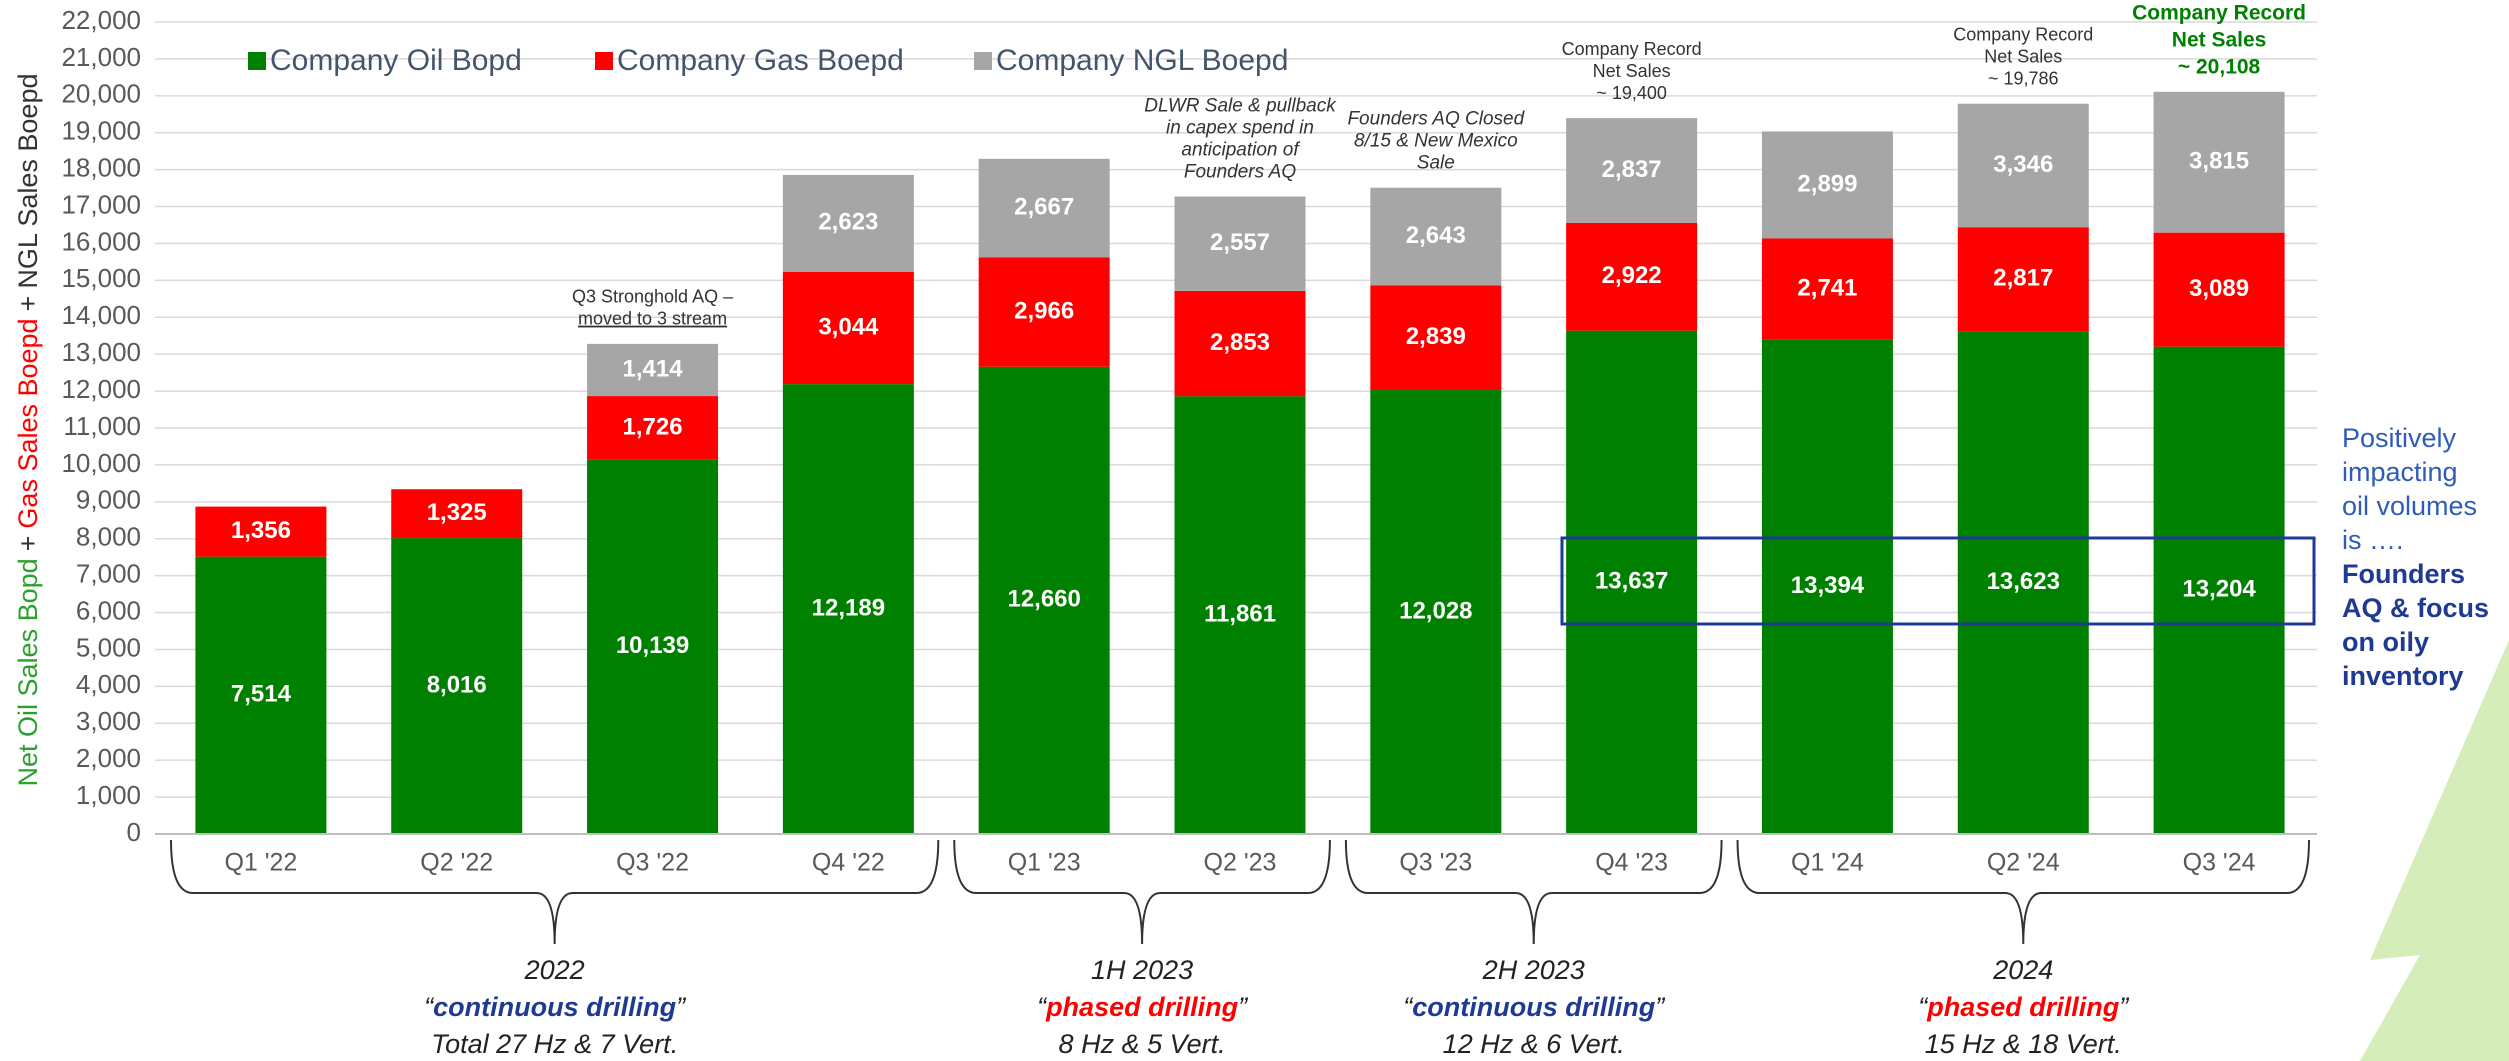  What do you see at coordinates (983, 61) in the screenshot?
I see `legend-swatch` at bounding box center [983, 61].